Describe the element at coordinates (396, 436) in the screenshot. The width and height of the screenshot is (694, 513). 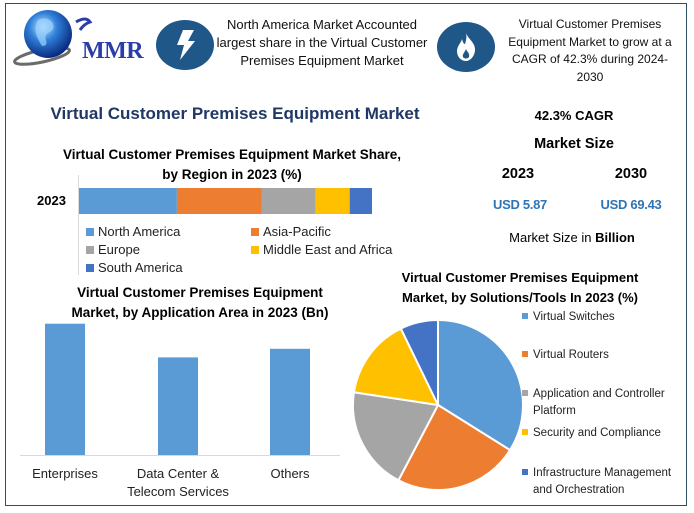
I see `pie-slice-application-and-controller-platform` at that location.